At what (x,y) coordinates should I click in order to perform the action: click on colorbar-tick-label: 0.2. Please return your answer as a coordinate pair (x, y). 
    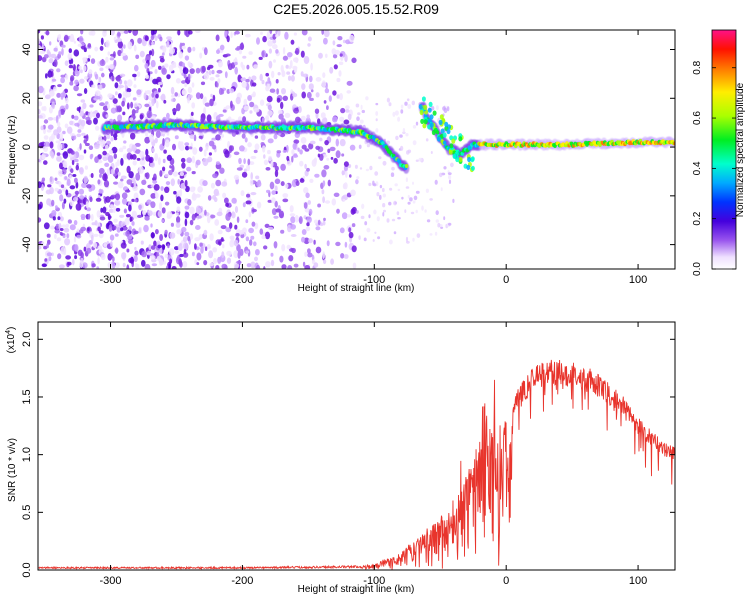
    Looking at the image, I should click on (697, 218).